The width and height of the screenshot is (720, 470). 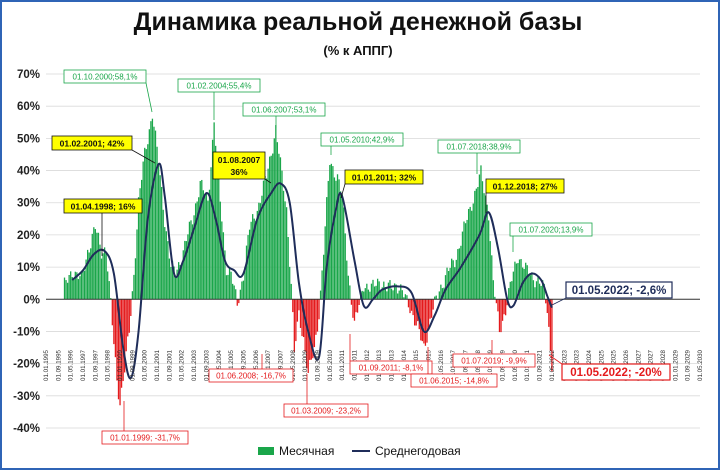 What do you see at coordinates (95, 365) in the screenshot?
I see `x-tick-label: 01.09.1997` at bounding box center [95, 365].